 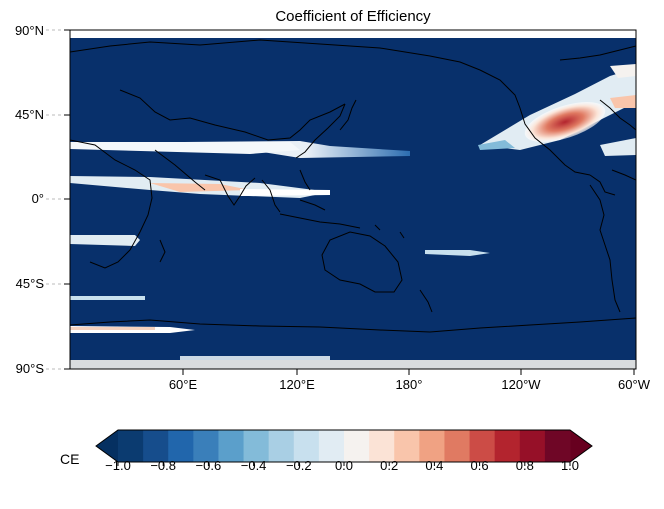 I want to click on colorbar, so click(x=344, y=447).